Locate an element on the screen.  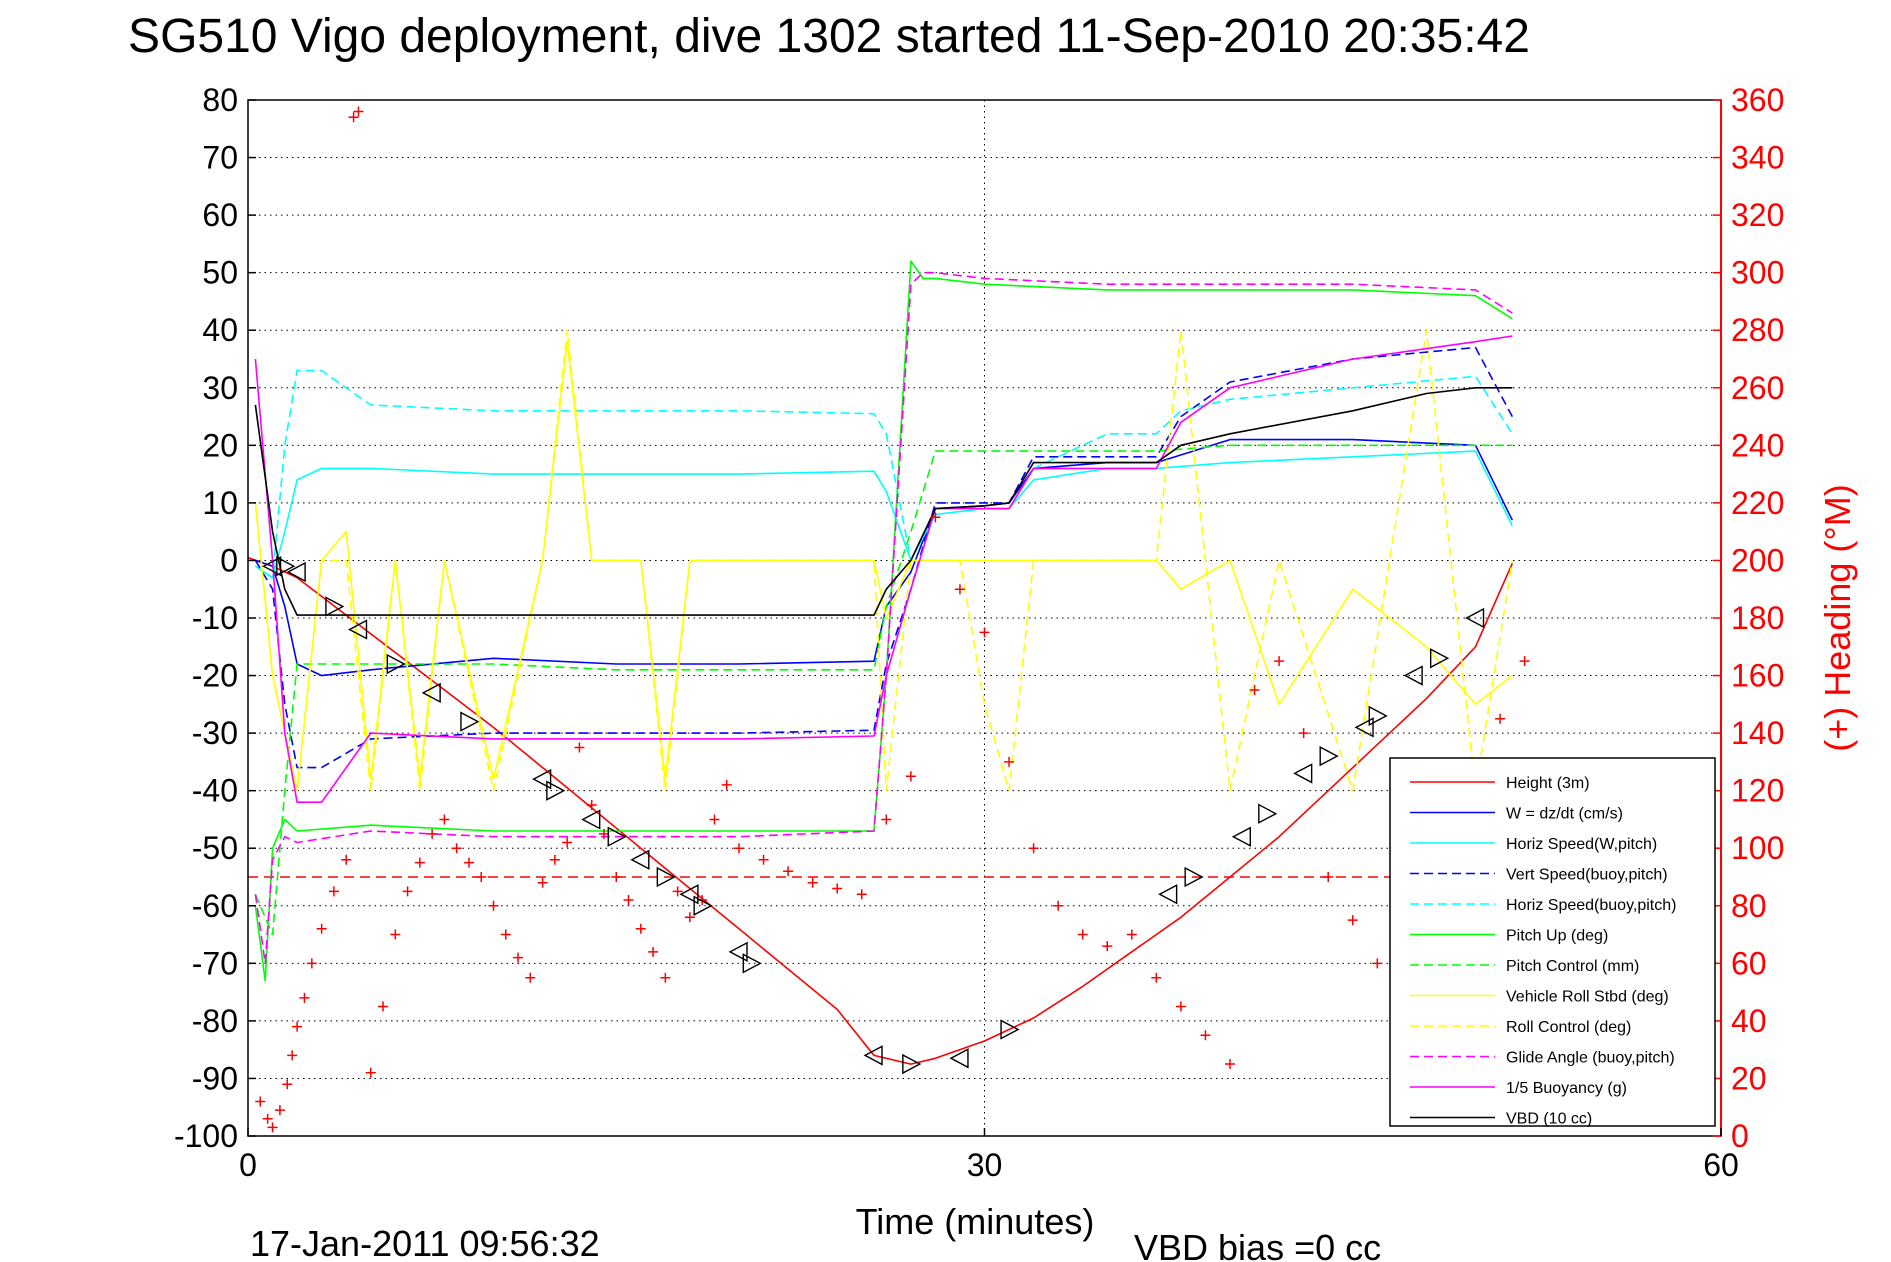
y-right-tick-label: 320 is located at coordinates (1757, 215).